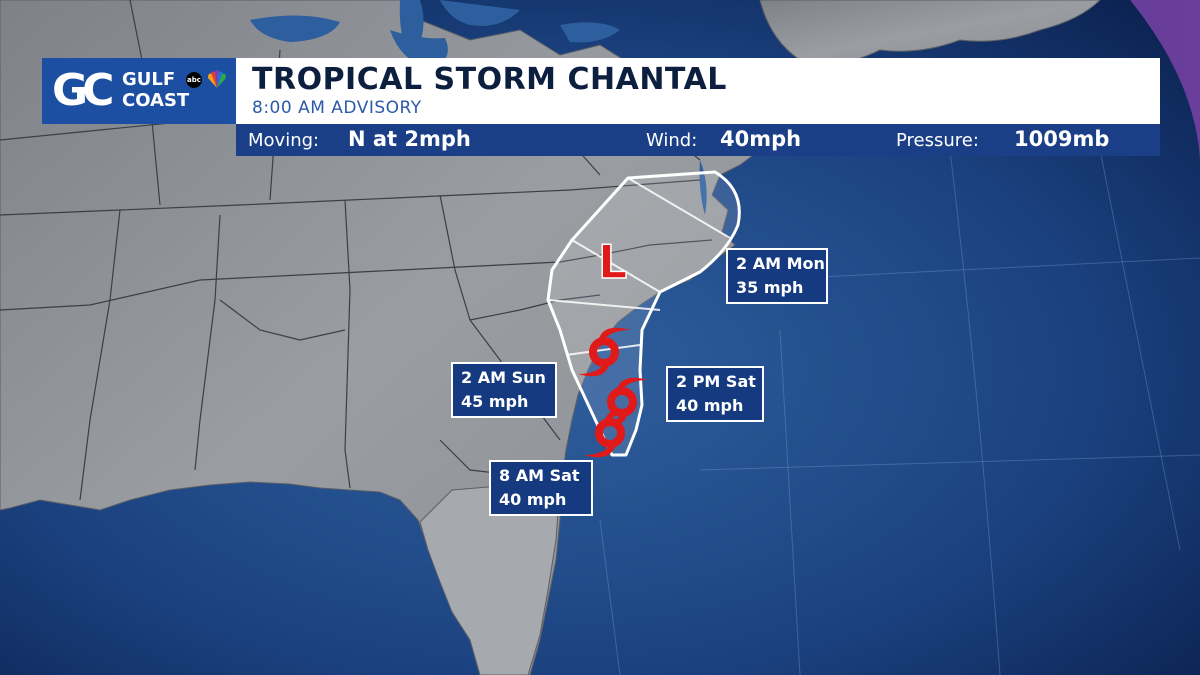 The height and width of the screenshot is (675, 1200). What do you see at coordinates (539, 475) in the screenshot?
I see `callout-time: 8 AM Sat` at bounding box center [539, 475].